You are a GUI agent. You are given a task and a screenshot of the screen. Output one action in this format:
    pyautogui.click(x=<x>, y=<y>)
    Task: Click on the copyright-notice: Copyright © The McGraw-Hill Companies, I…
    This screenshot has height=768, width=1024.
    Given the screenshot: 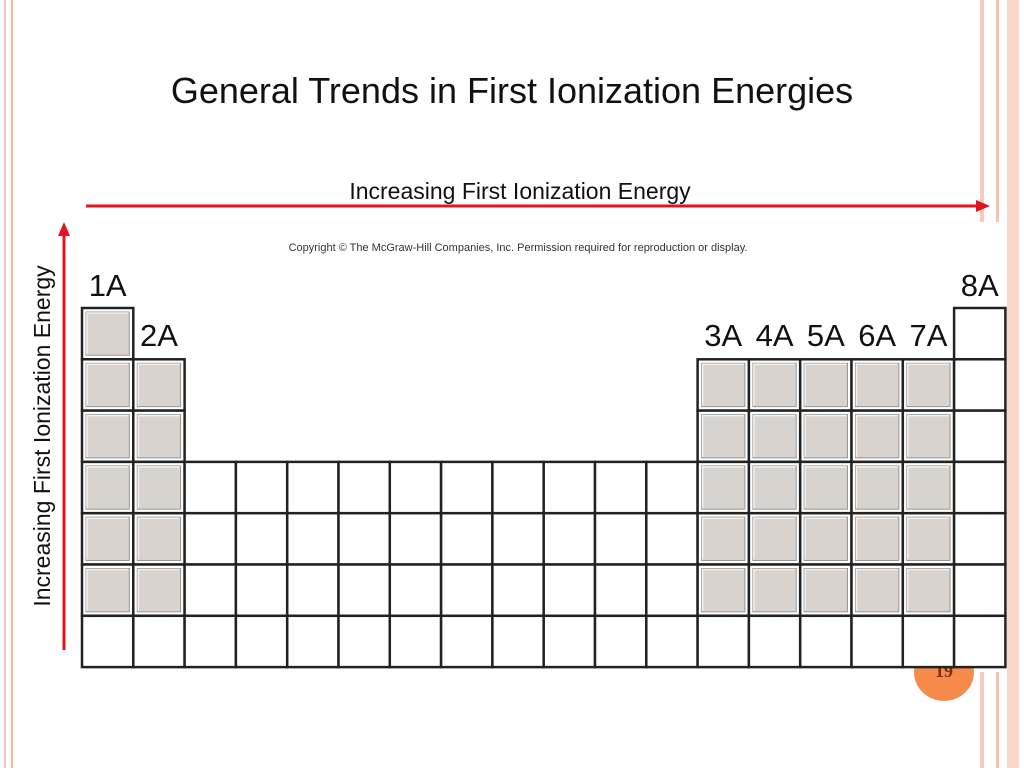 What is the action you would take?
    pyautogui.click(x=518, y=248)
    